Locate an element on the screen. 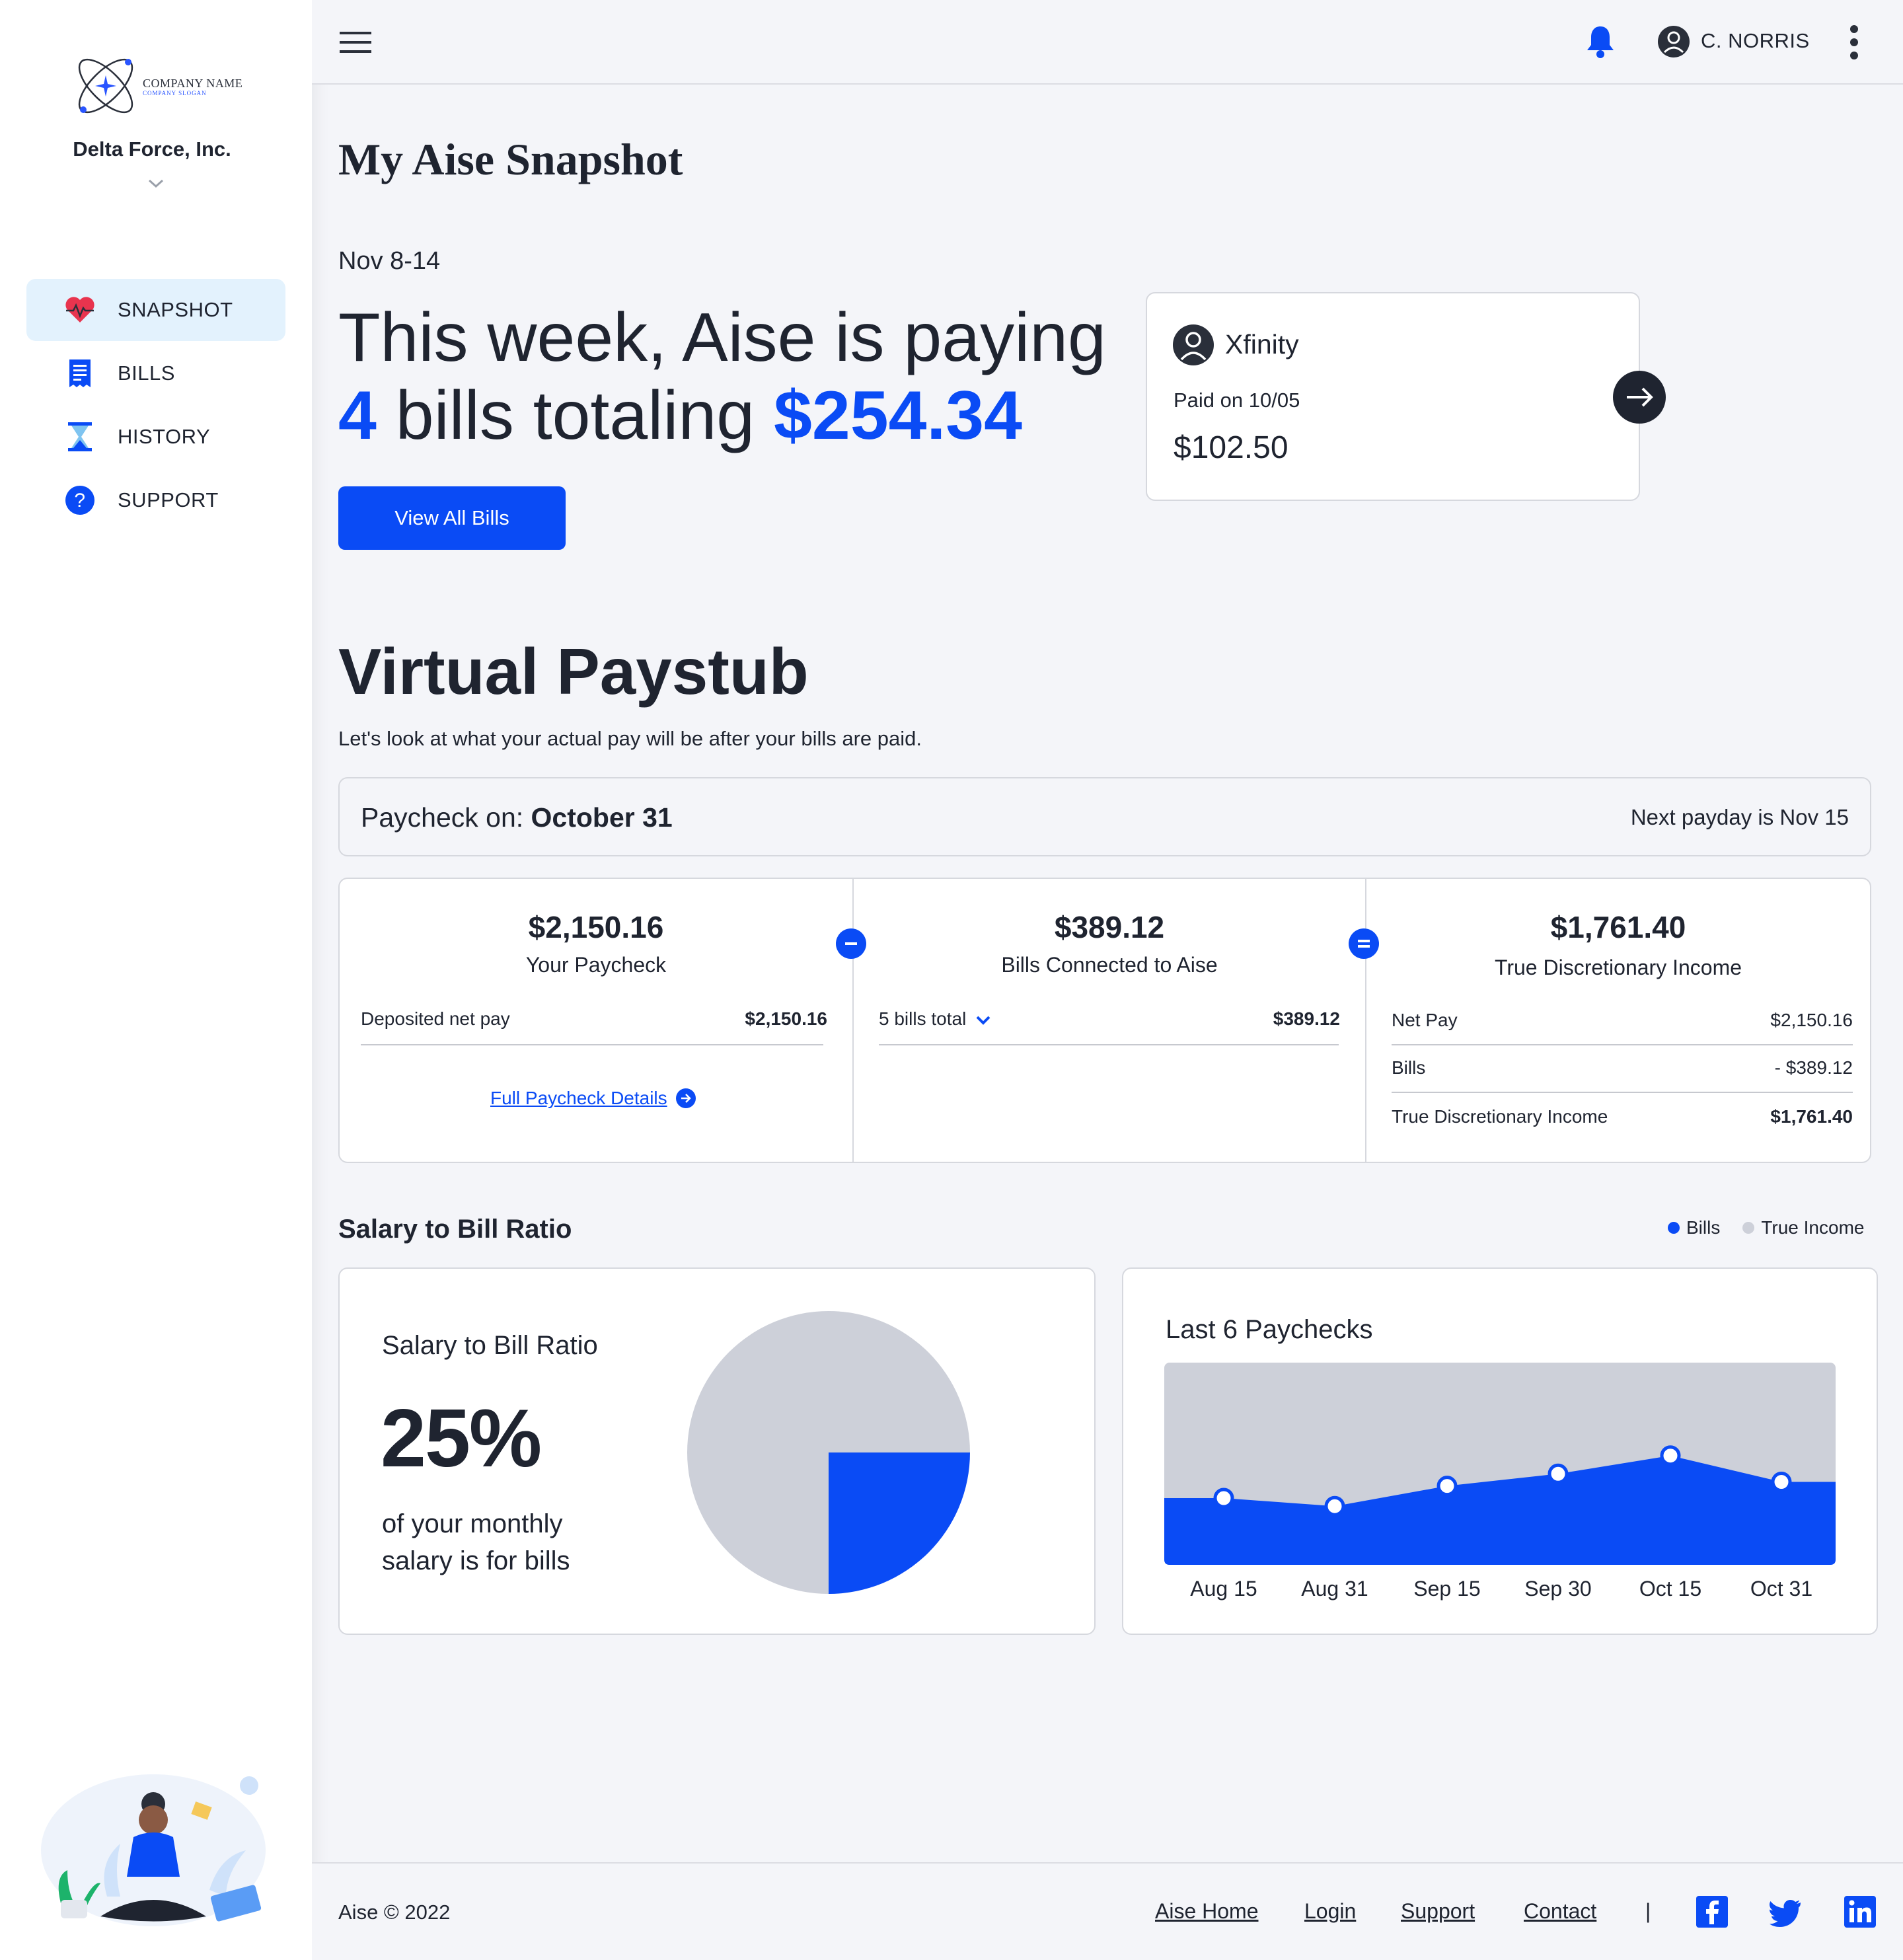 This screenshot has width=1903, height=1960. x-tick-label: Sep 30 is located at coordinates (1558, 1589).